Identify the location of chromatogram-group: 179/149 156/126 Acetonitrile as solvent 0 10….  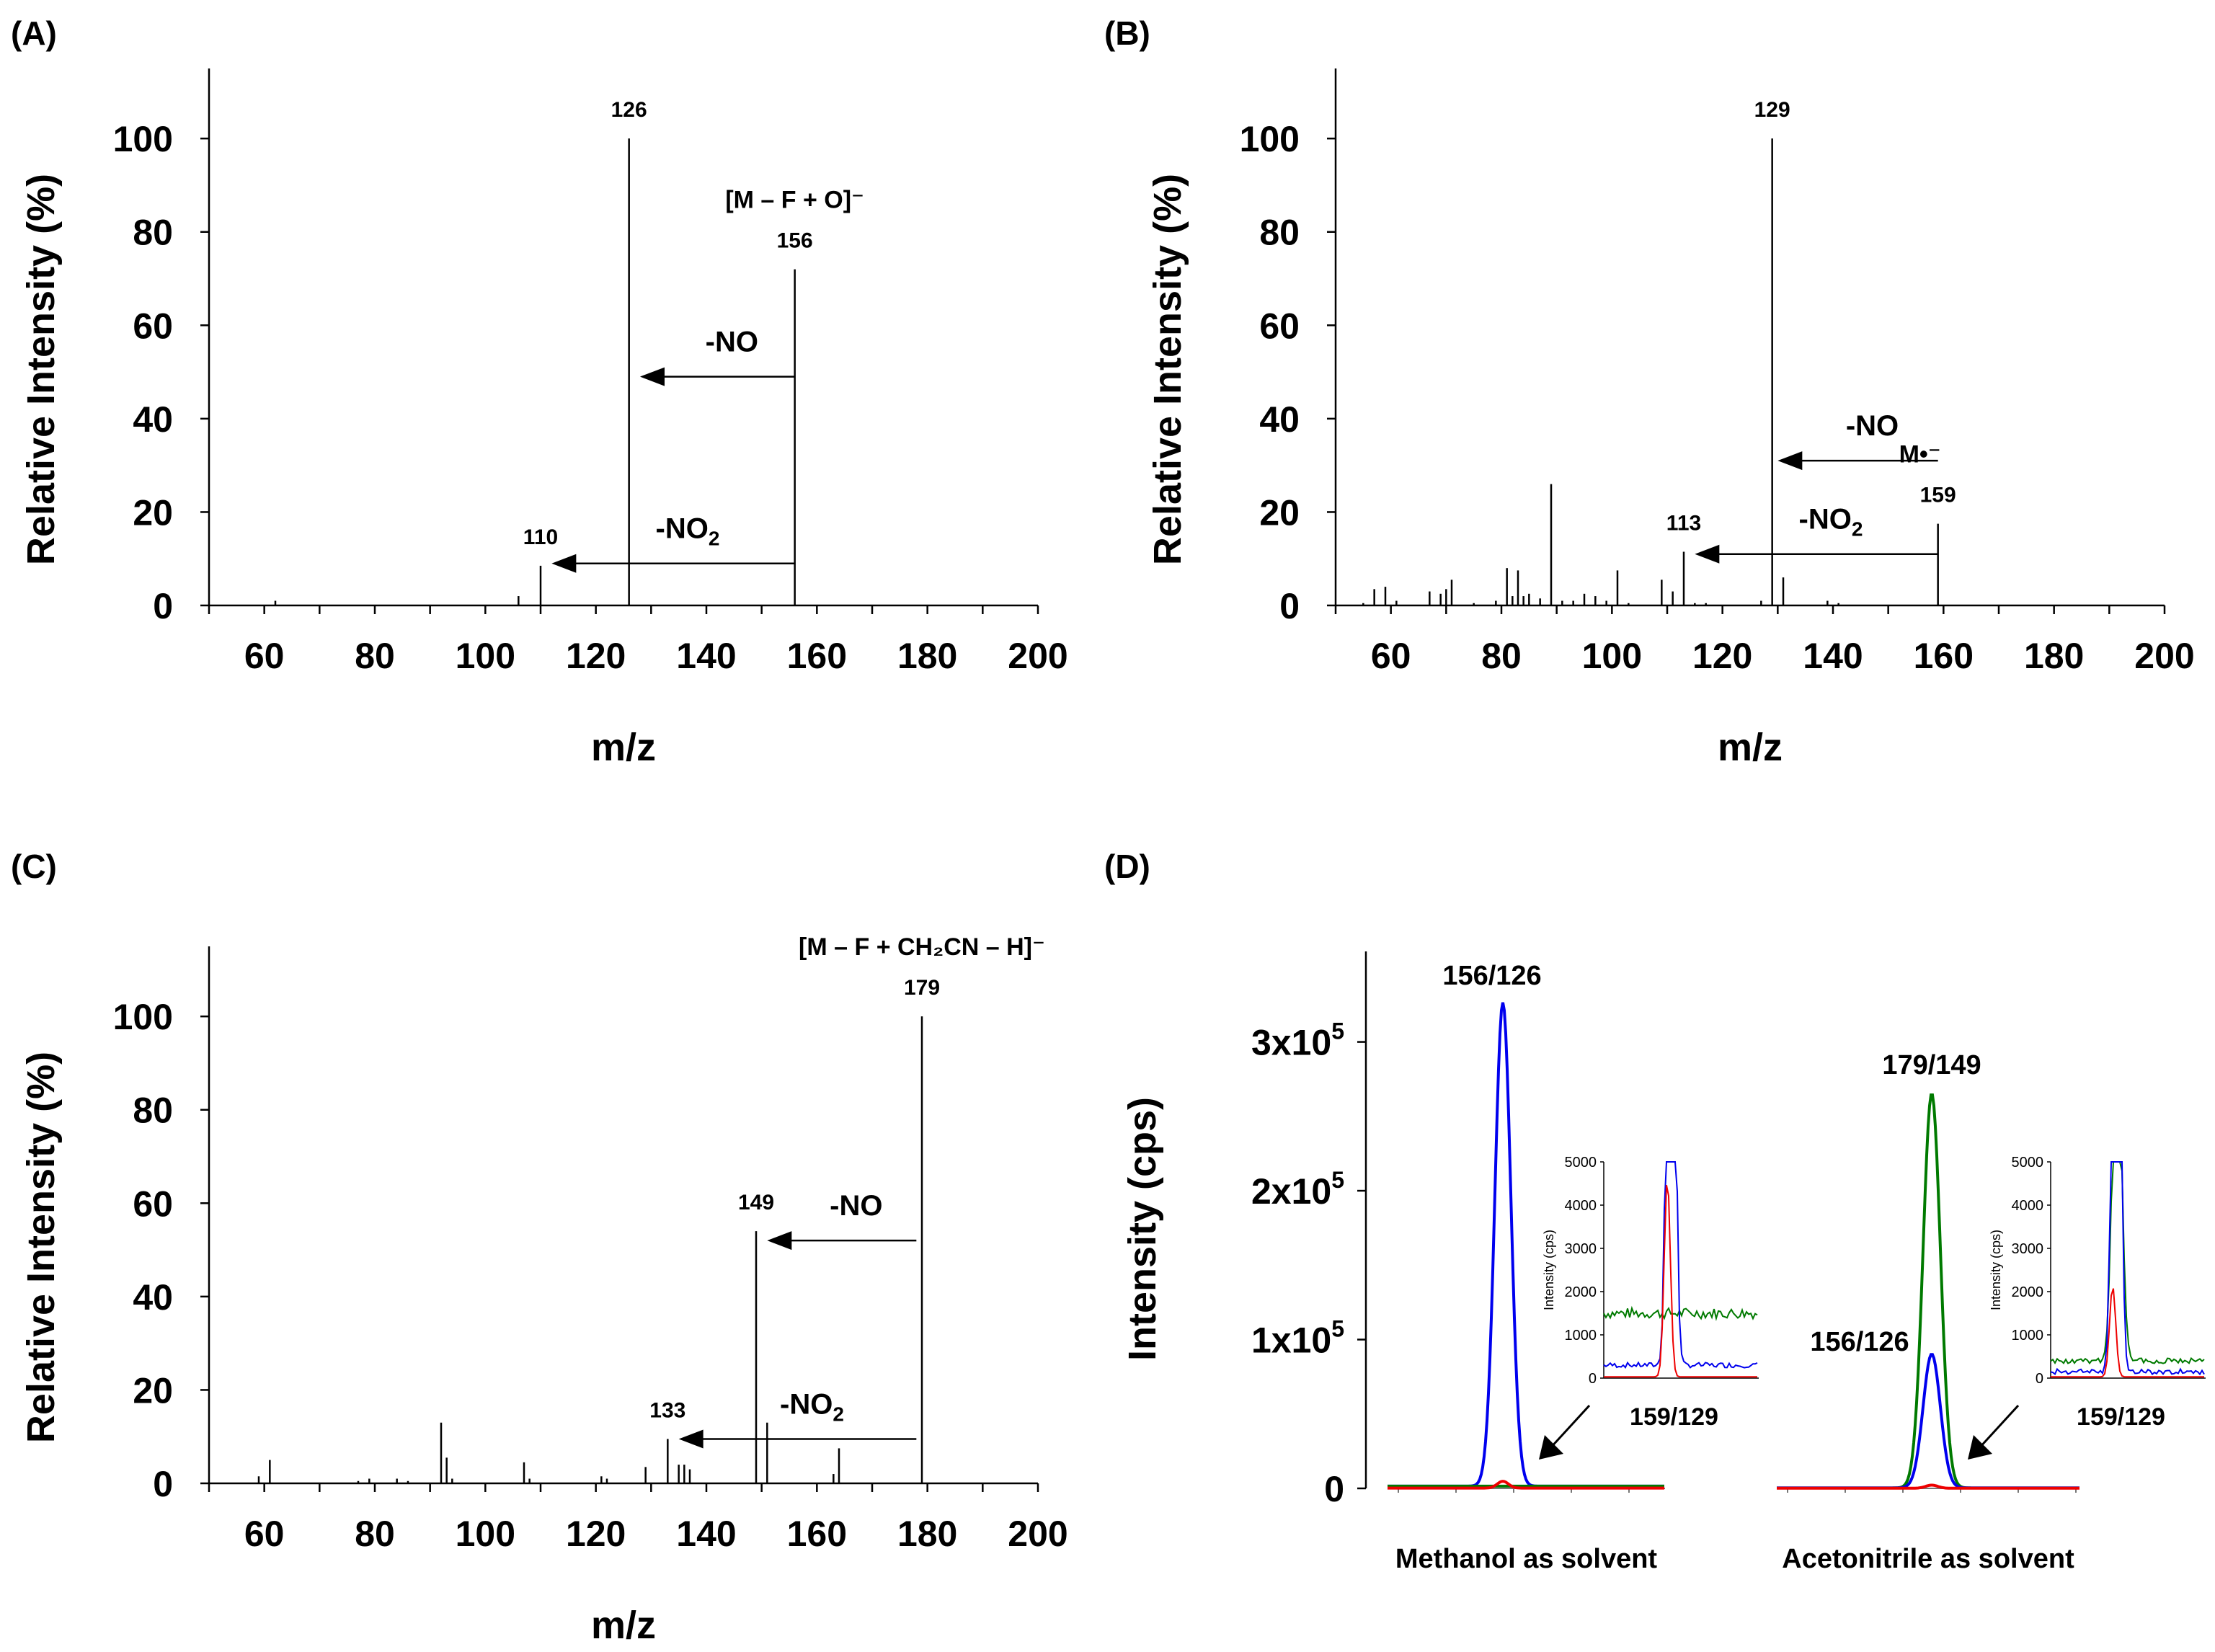
(1991, 1312).